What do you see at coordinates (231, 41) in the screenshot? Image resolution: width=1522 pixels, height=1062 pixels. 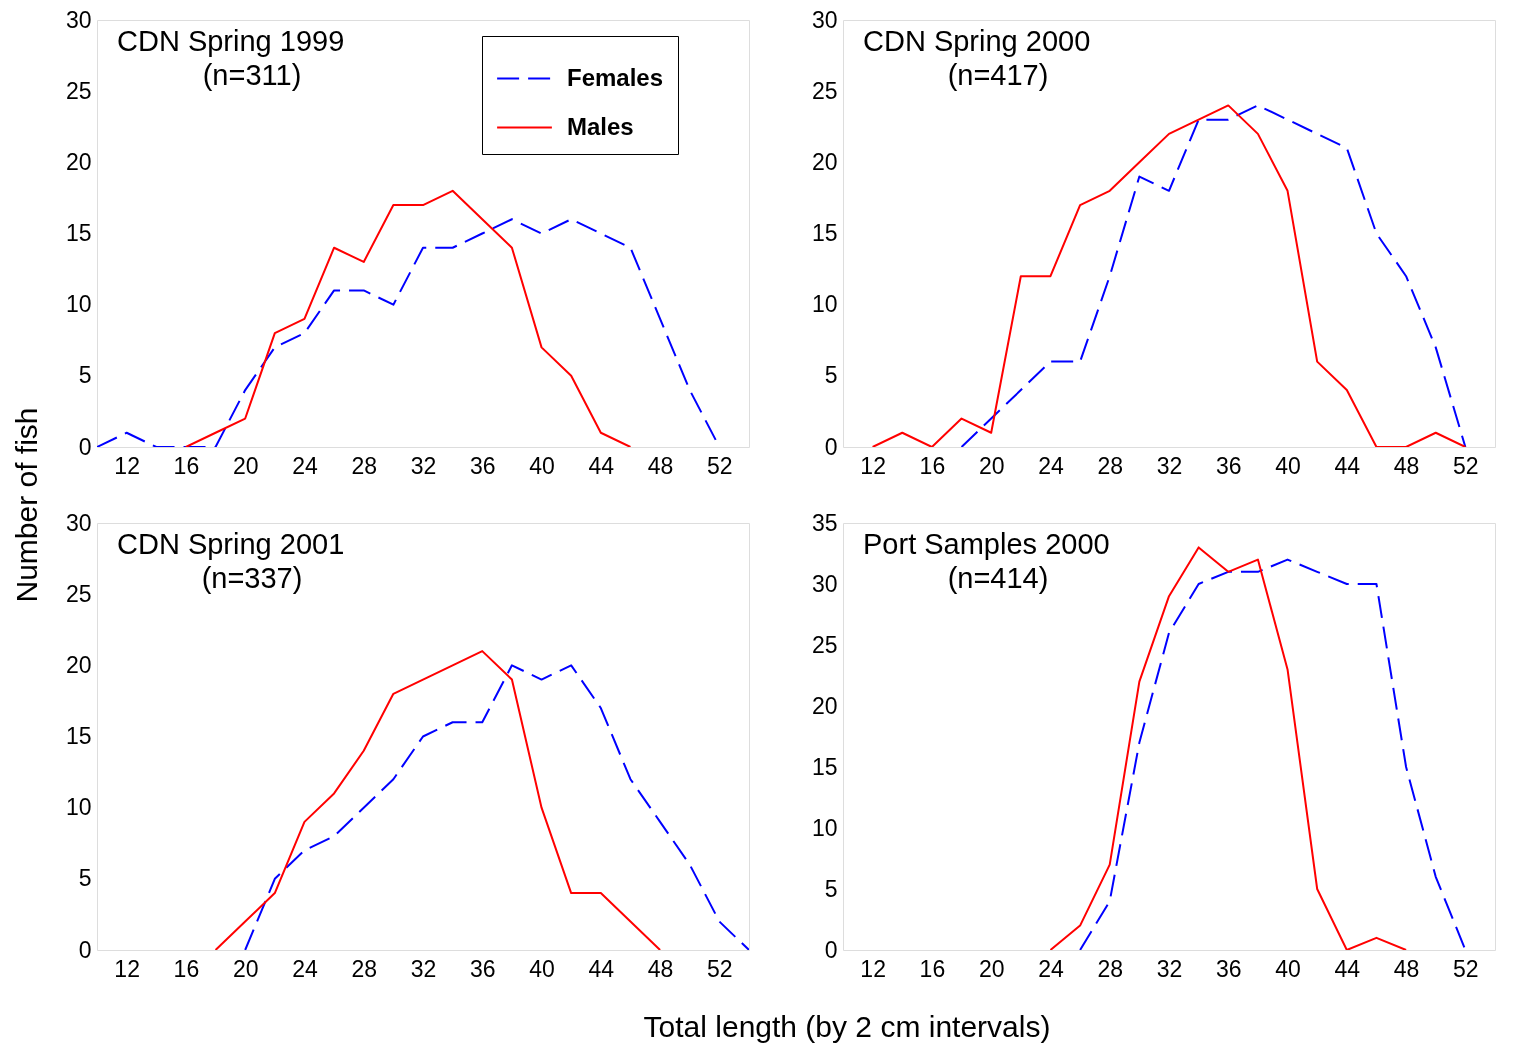 I see `chart-title: CDN Spring 1999` at bounding box center [231, 41].